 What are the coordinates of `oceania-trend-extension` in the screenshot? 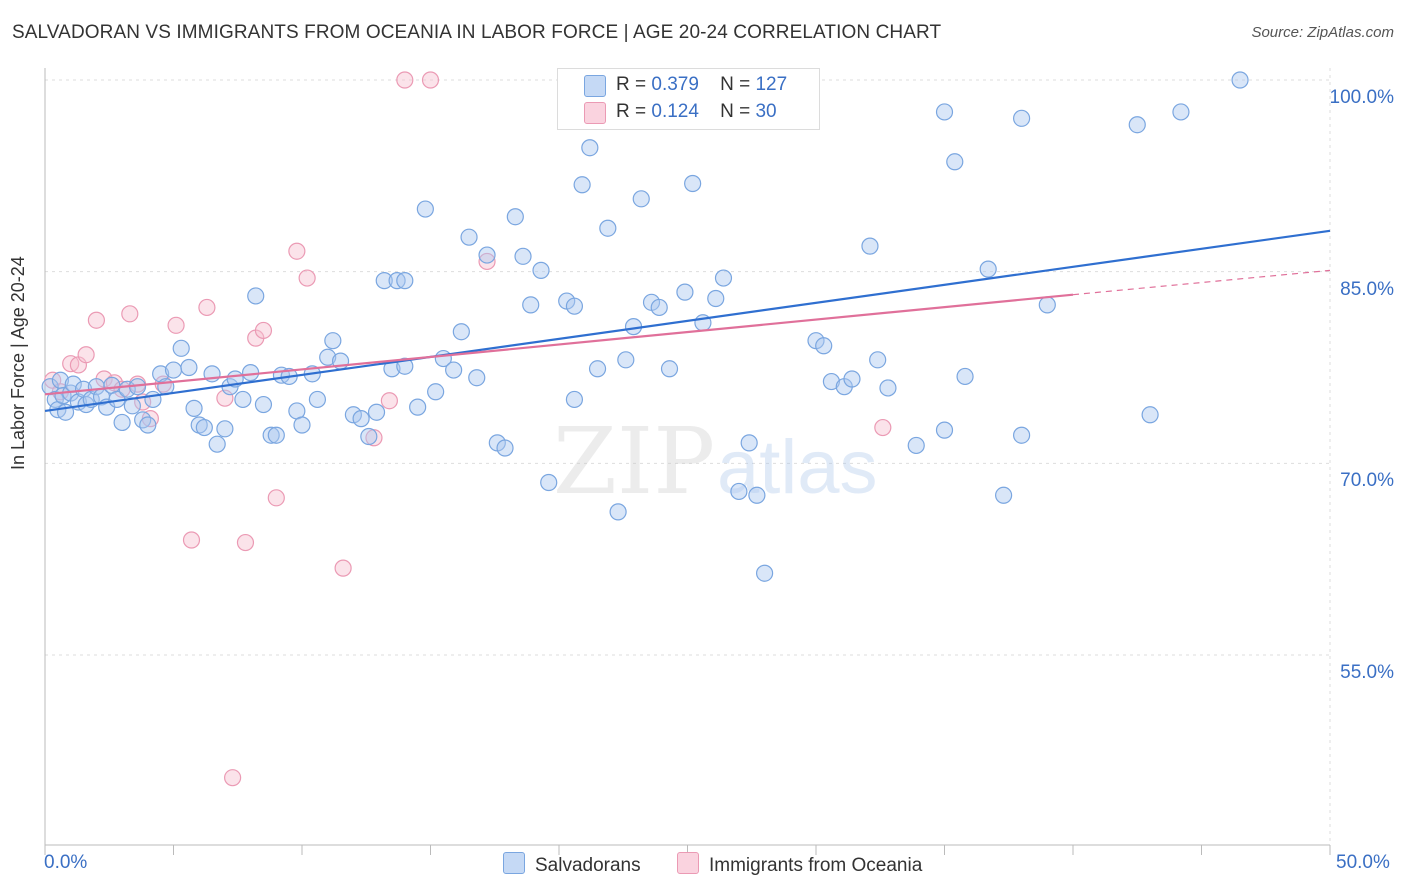 It's located at (1201, 282).